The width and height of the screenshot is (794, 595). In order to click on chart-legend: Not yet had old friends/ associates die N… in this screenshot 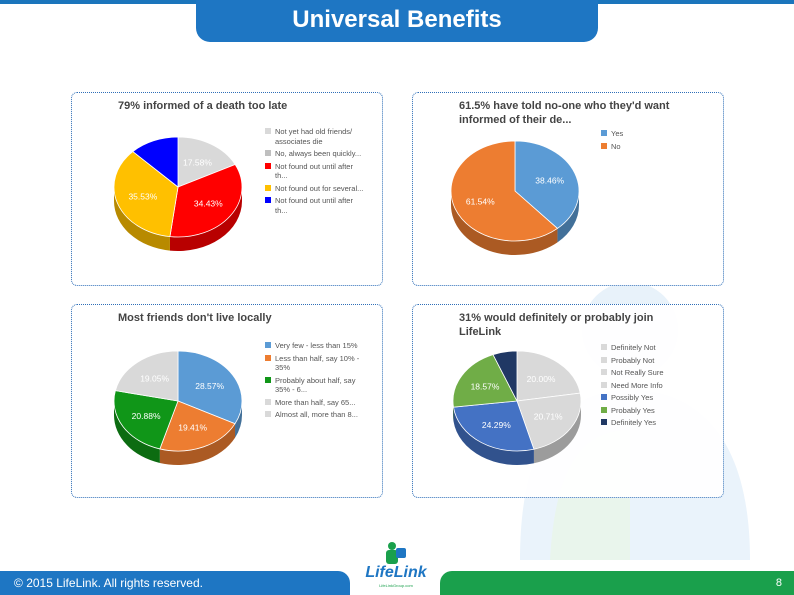, I will do `click(315, 172)`.